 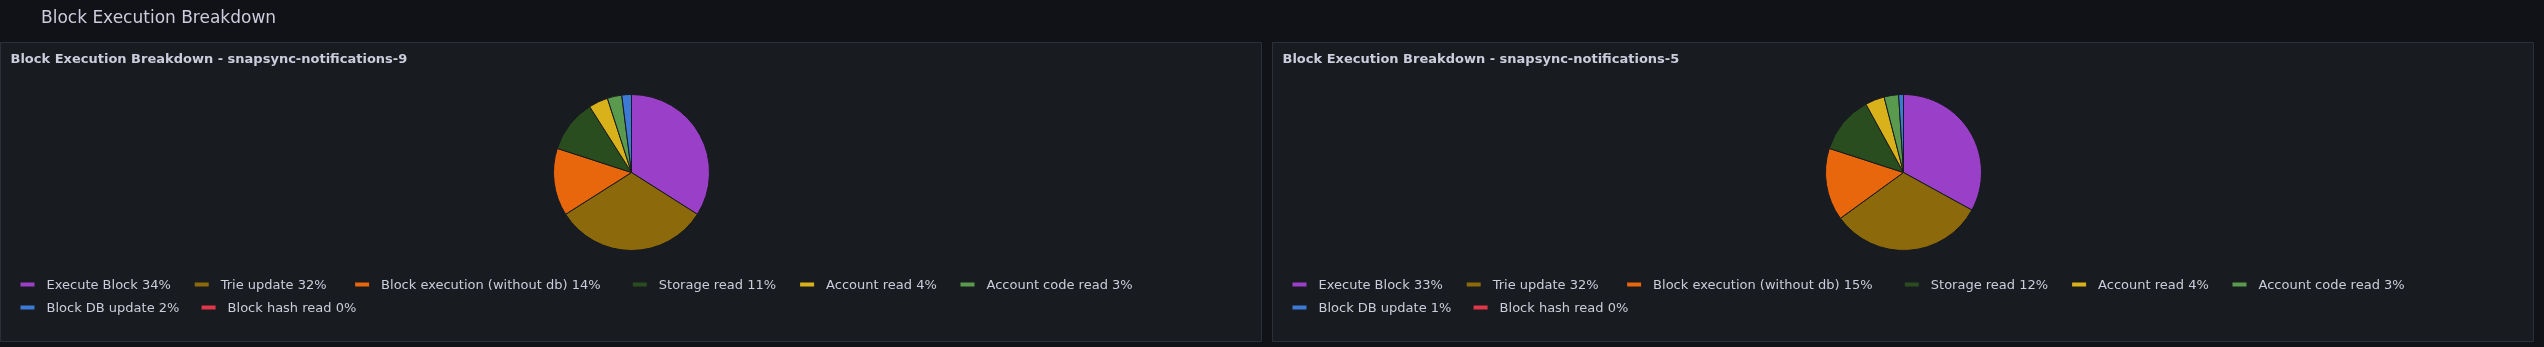 What do you see at coordinates (1380, 284) in the screenshot?
I see `legend-label: Execute Block 33%` at bounding box center [1380, 284].